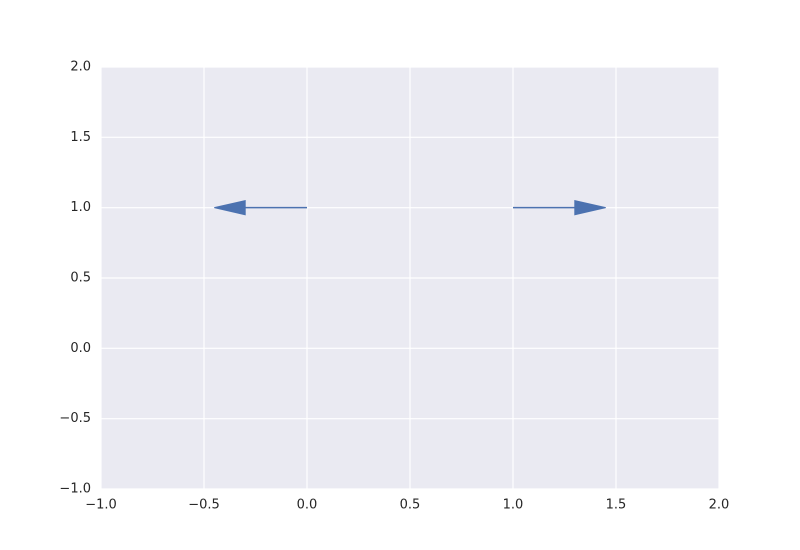  Describe the element at coordinates (616, 505) in the screenshot. I see `x-tick-label: 1.5` at that location.